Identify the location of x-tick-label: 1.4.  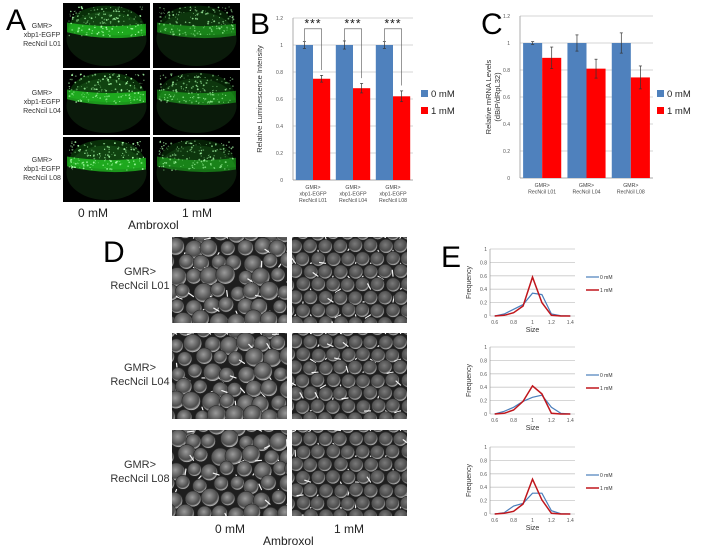
(570, 323).